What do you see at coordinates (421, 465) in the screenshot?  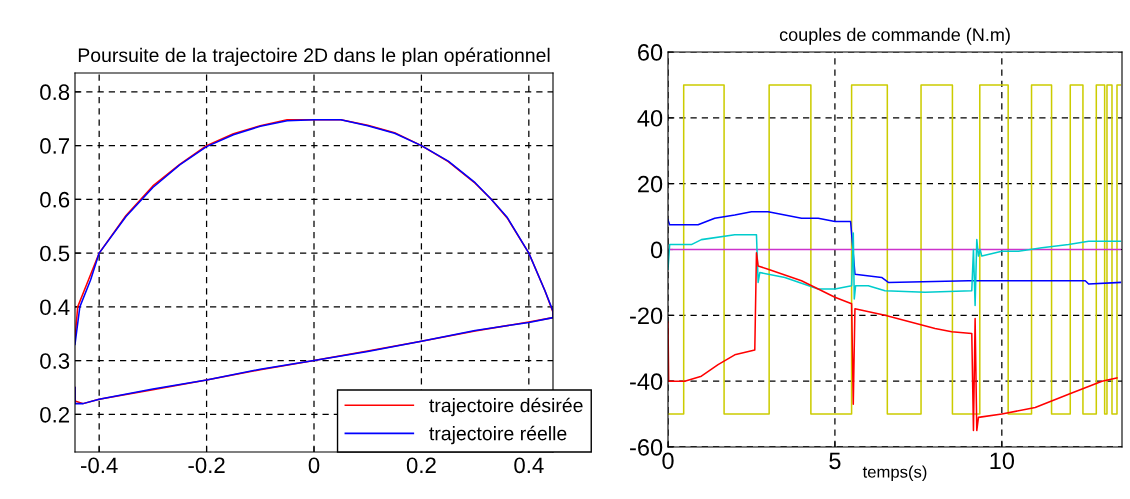 I see `x-tick-label: 0.2` at bounding box center [421, 465].